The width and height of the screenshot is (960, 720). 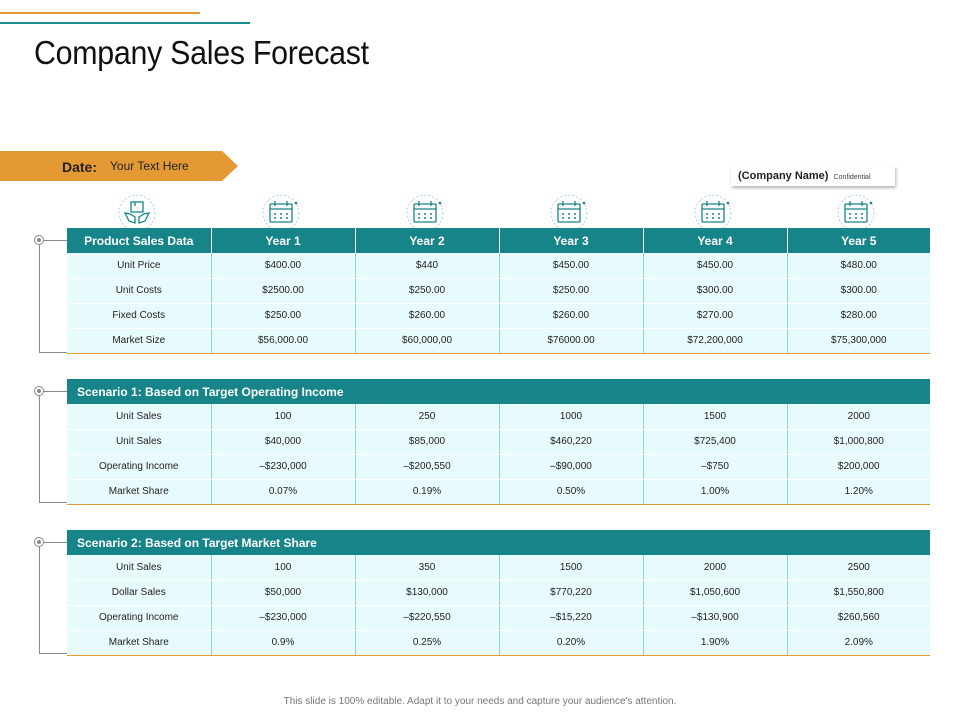 What do you see at coordinates (139, 341) in the screenshot?
I see `row-label: Market Size` at bounding box center [139, 341].